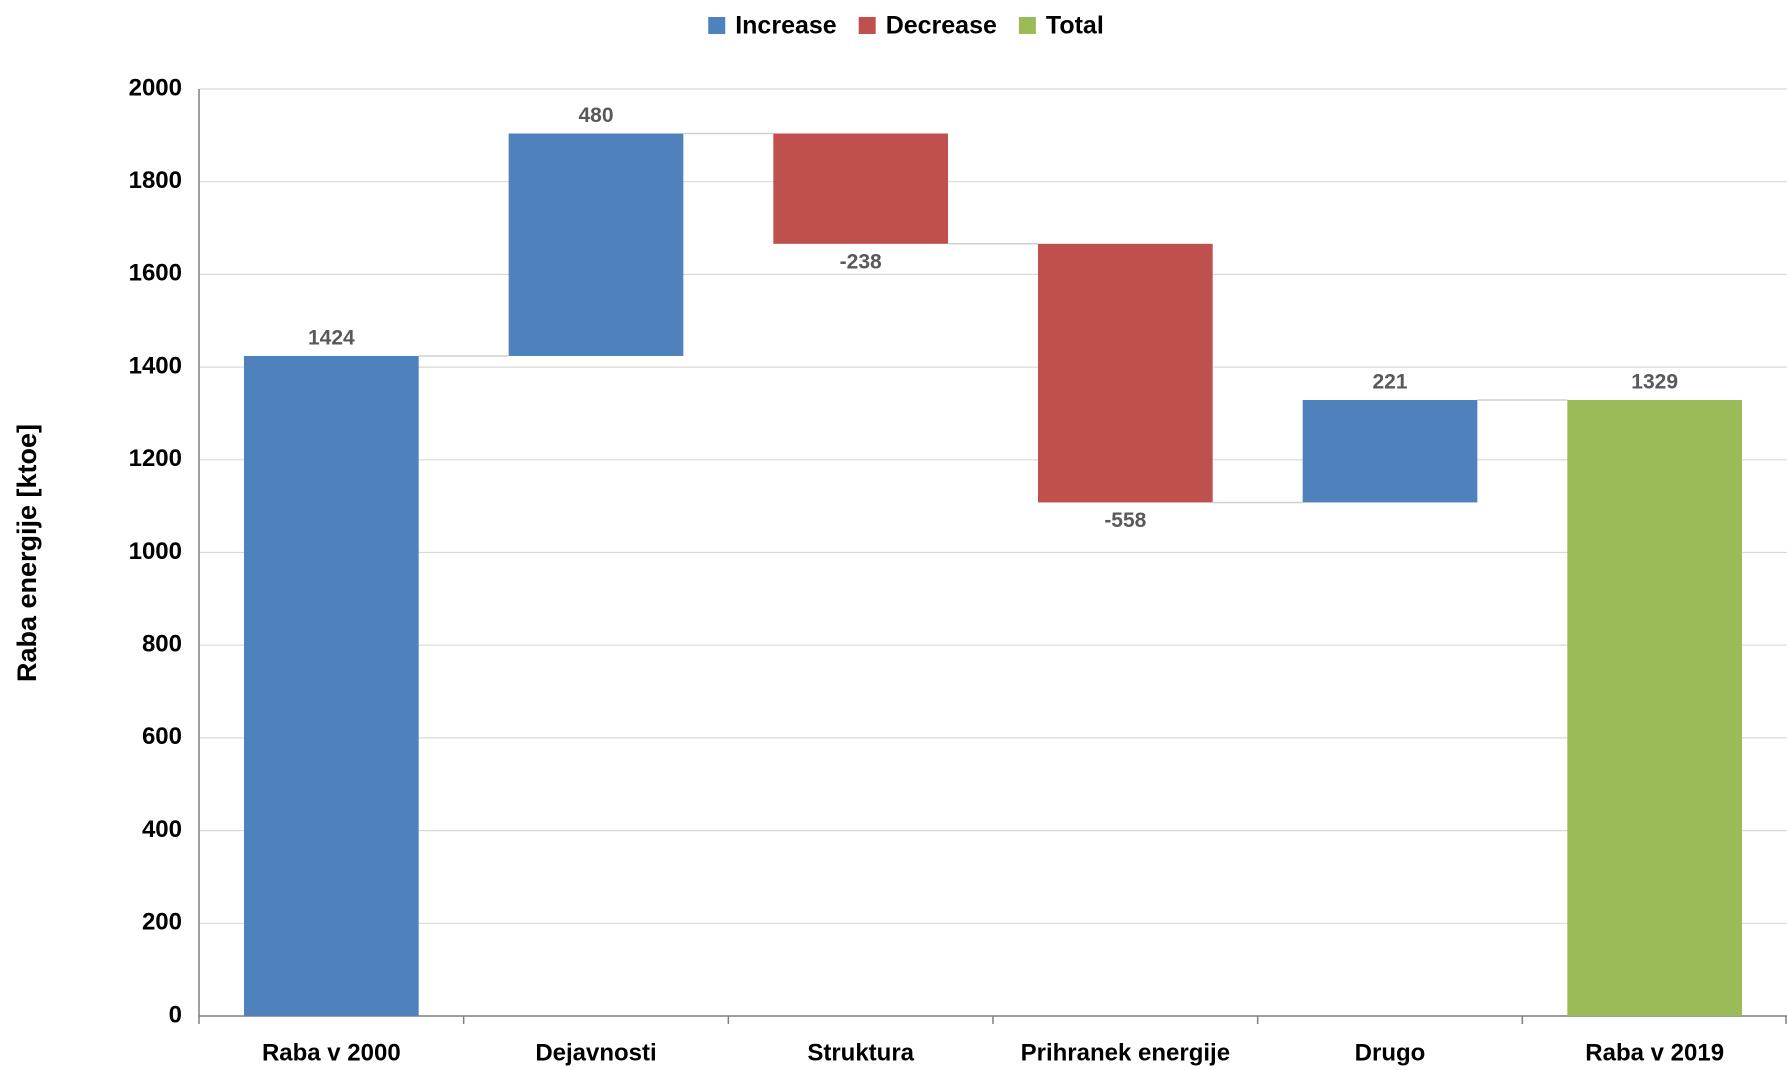 The width and height of the screenshot is (1787, 1070). I want to click on value-label: 480, so click(595, 115).